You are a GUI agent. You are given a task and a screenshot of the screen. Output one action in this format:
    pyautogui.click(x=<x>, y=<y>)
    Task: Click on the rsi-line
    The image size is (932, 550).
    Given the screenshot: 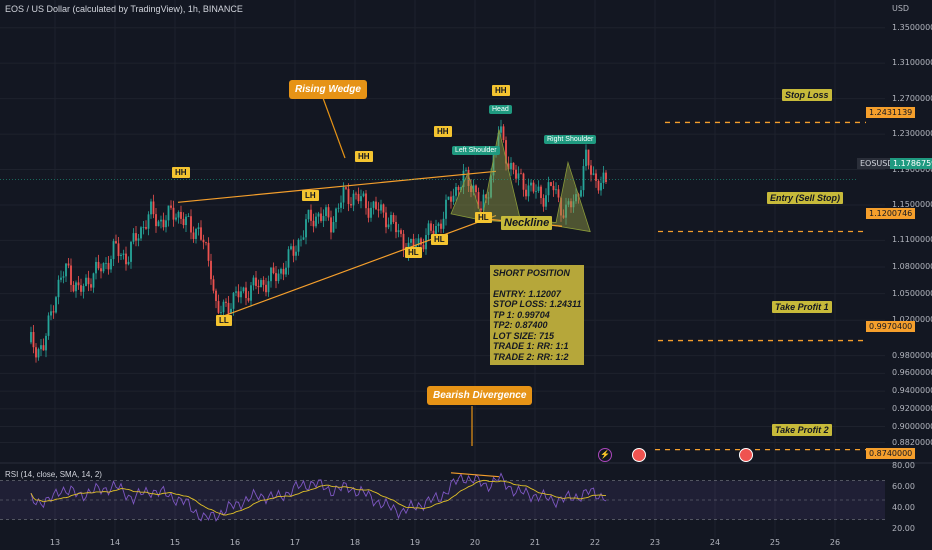 What is the action you would take?
    pyautogui.click(x=318, y=497)
    